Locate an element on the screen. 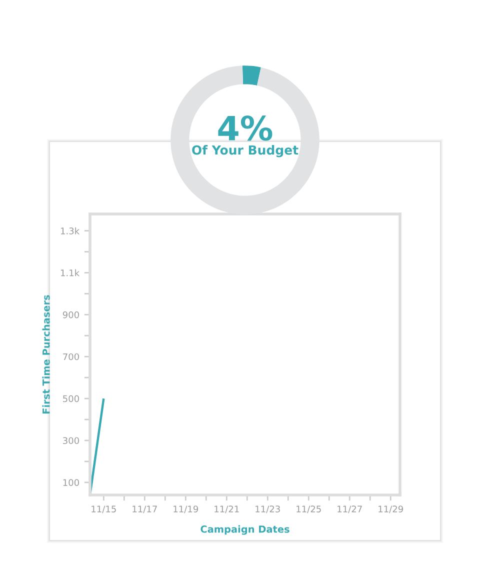 The width and height of the screenshot is (491, 586). x-axis-title: Campaign Dates is located at coordinates (245, 530).